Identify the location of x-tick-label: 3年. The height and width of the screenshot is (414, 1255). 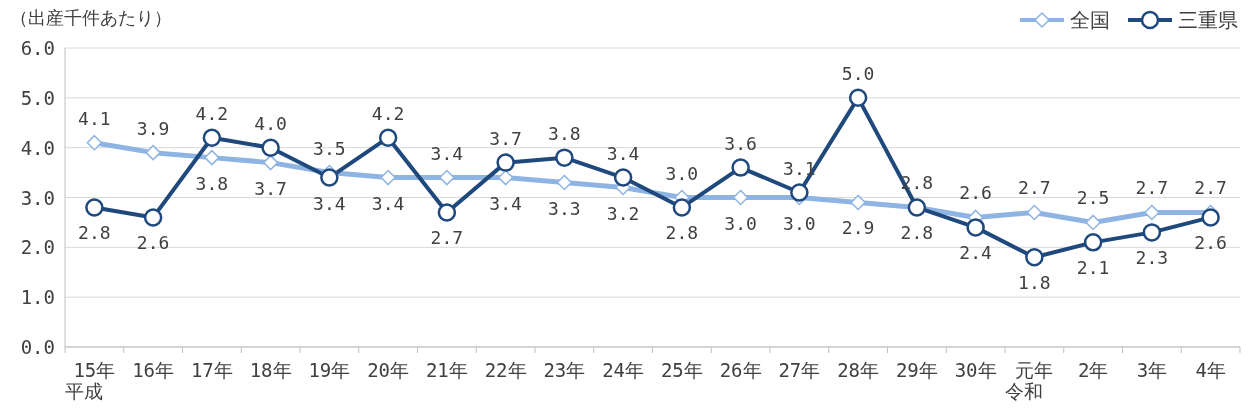
(1152, 370).